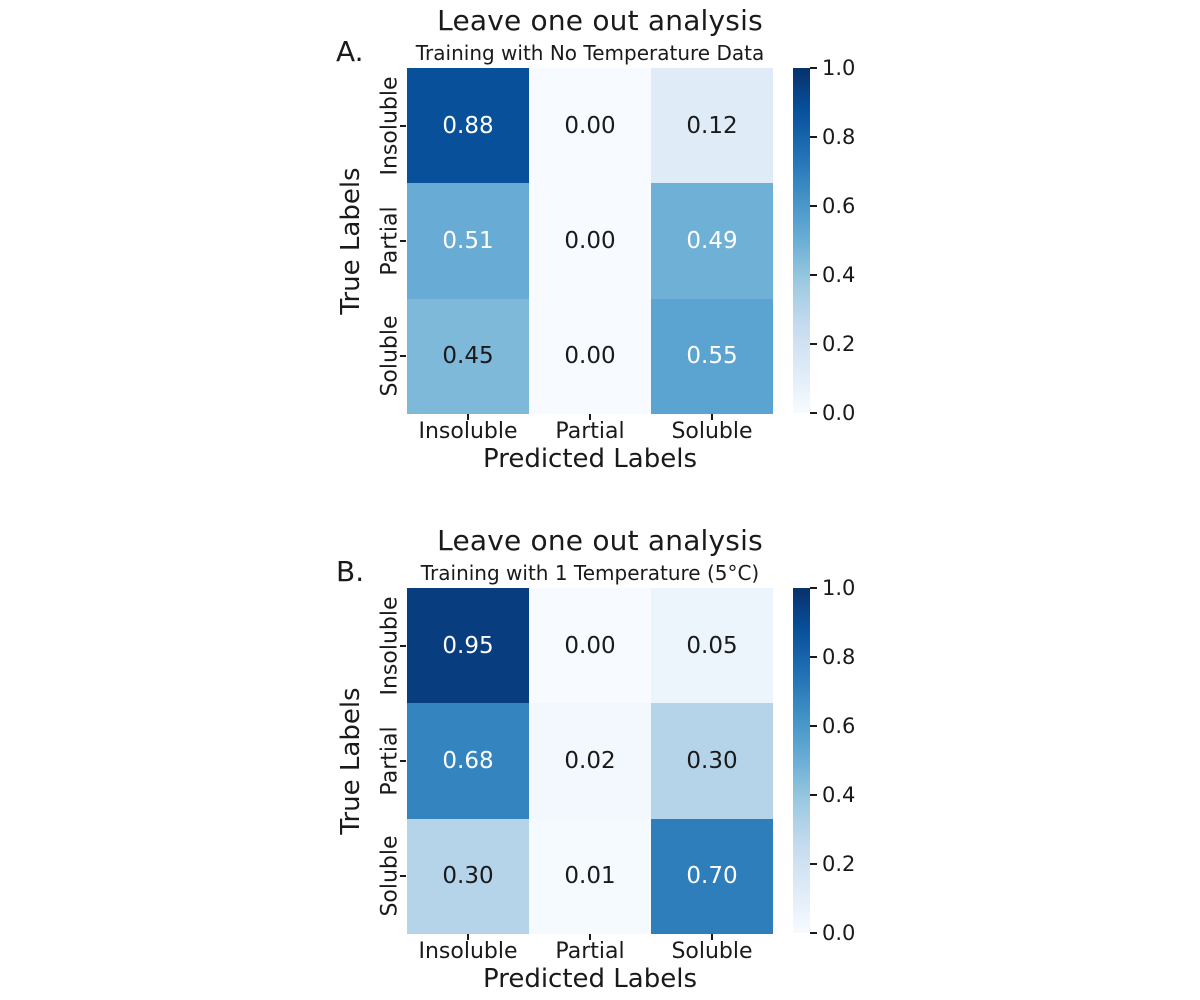  I want to click on cell-value: 0.55, so click(712, 356).